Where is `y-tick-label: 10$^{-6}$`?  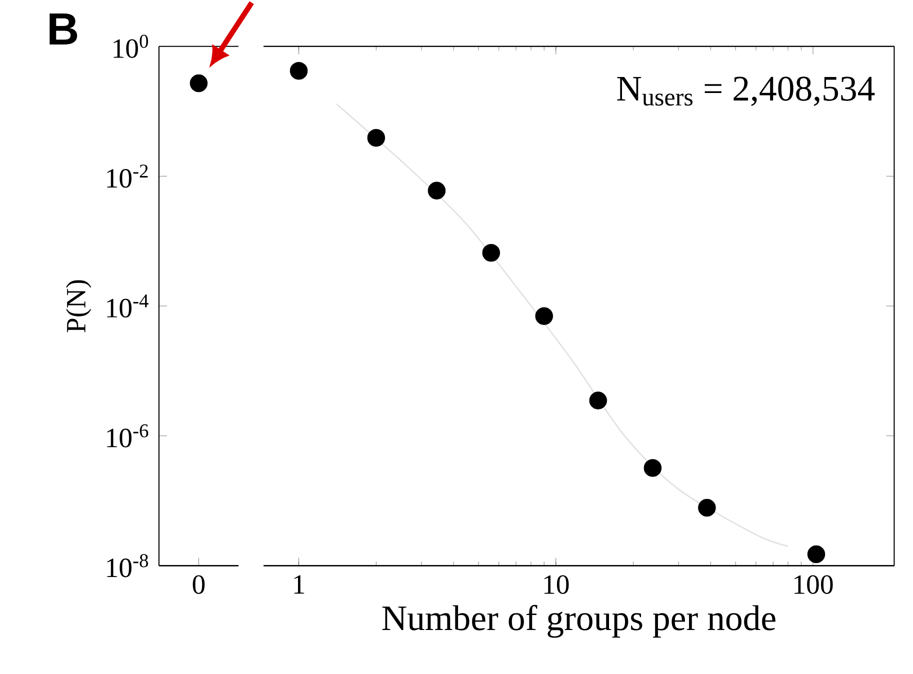 y-tick-label: 10$^{-6}$ is located at coordinates (127, 436).